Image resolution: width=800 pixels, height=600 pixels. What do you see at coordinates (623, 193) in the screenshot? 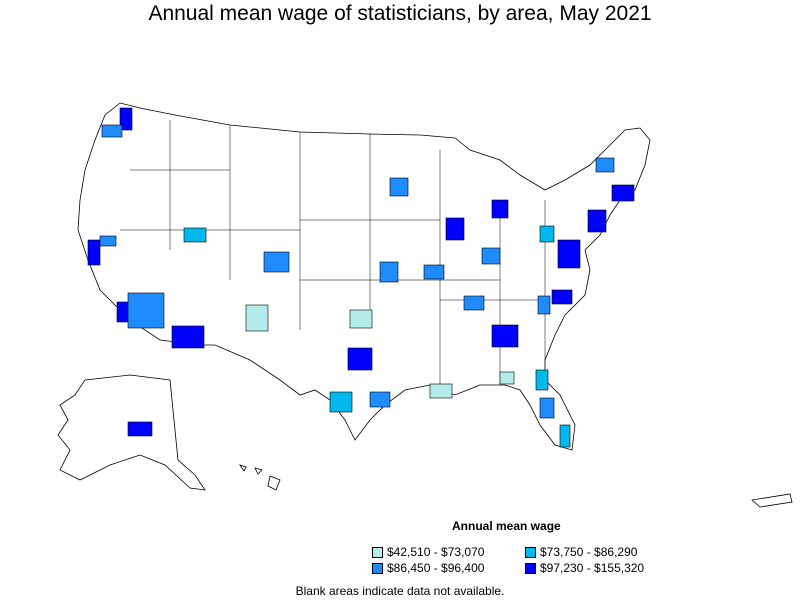
I see `boston-area` at bounding box center [623, 193].